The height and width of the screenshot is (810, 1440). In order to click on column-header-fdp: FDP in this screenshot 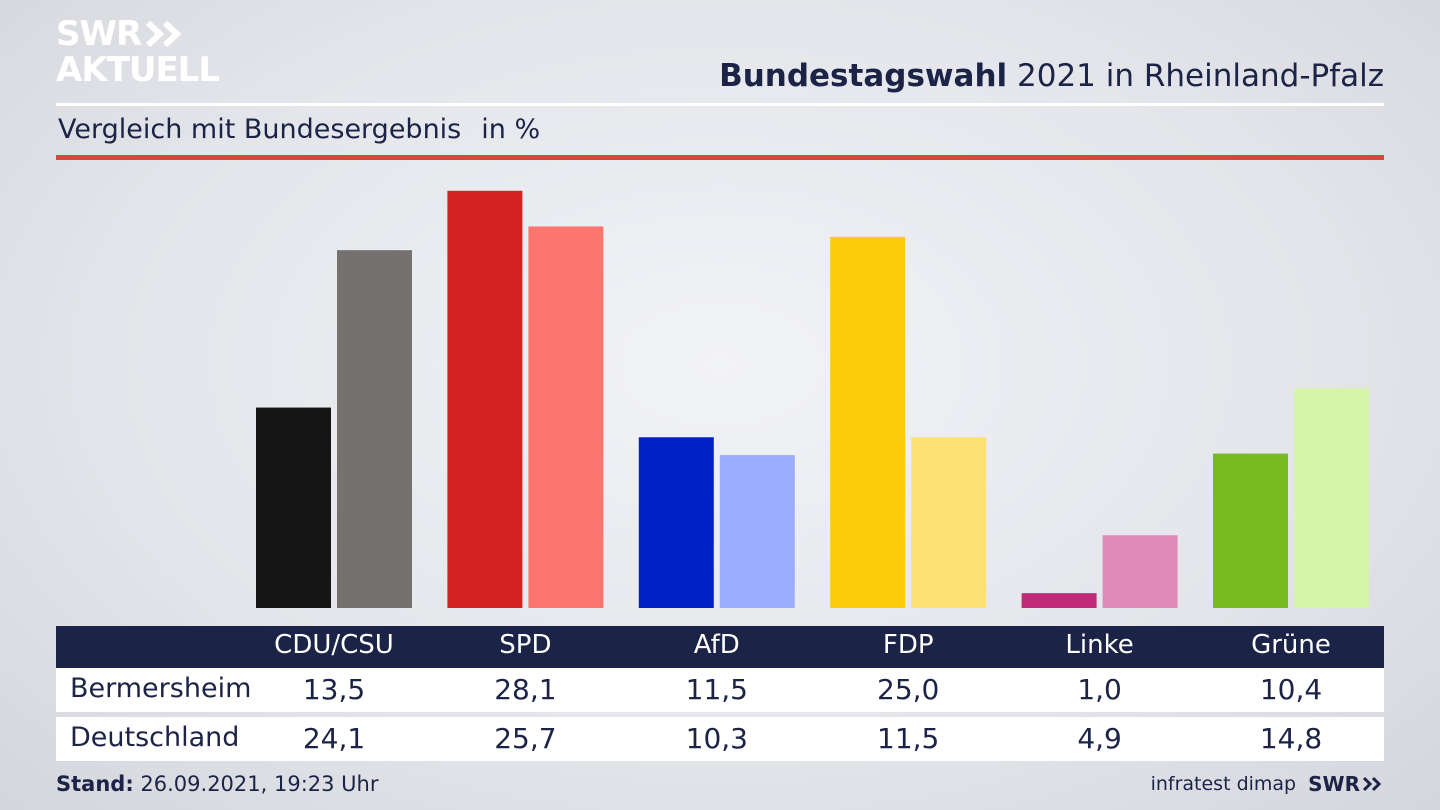, I will do `click(908, 645)`.